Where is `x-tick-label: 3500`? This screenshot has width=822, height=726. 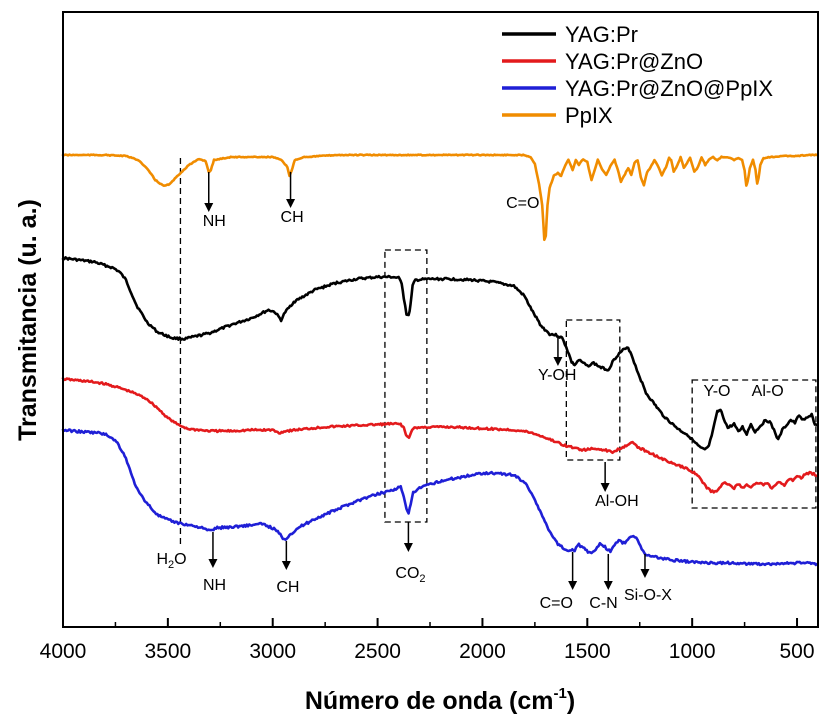
x-tick-label: 3500 is located at coordinates (168, 651).